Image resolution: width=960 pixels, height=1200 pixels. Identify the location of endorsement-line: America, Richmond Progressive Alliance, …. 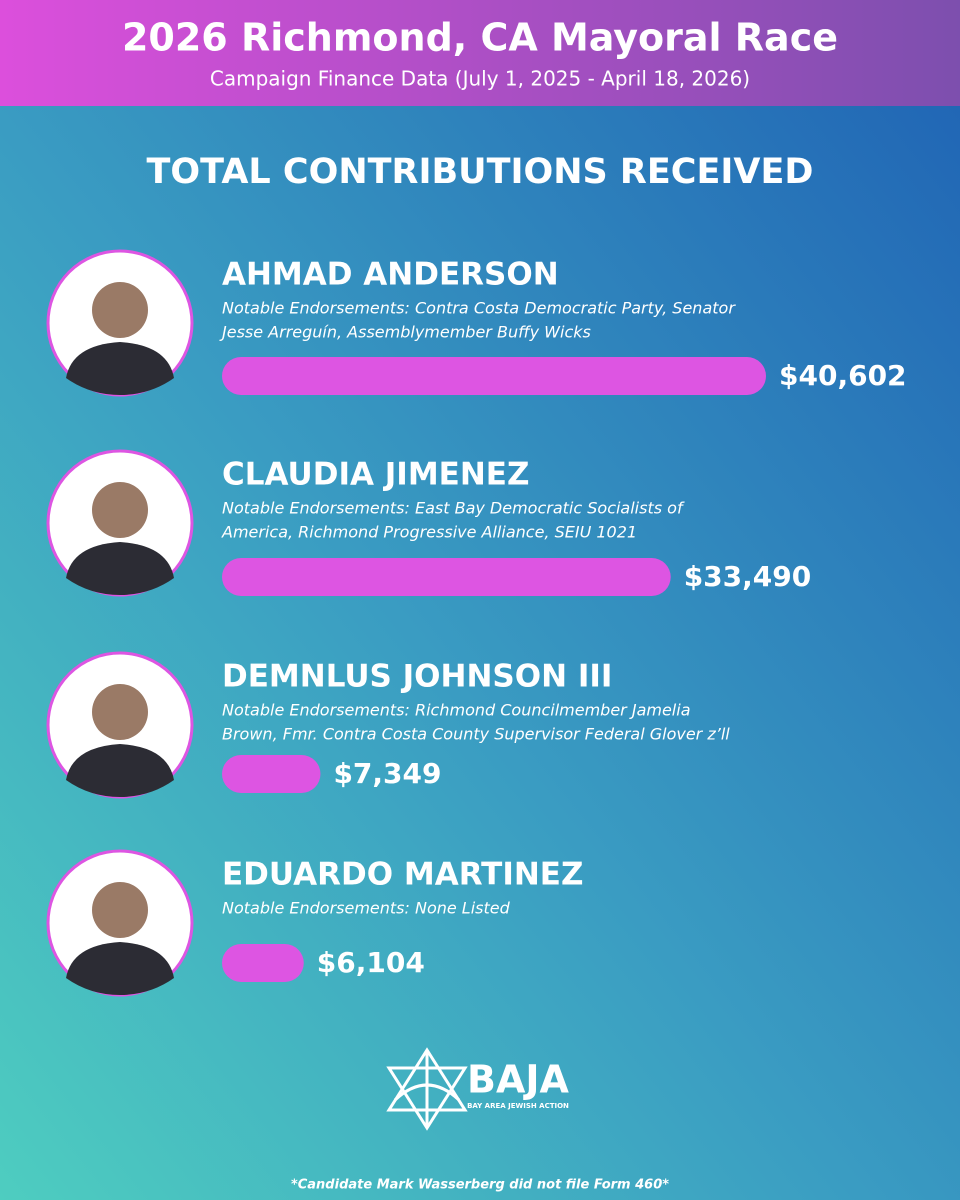
(429, 532).